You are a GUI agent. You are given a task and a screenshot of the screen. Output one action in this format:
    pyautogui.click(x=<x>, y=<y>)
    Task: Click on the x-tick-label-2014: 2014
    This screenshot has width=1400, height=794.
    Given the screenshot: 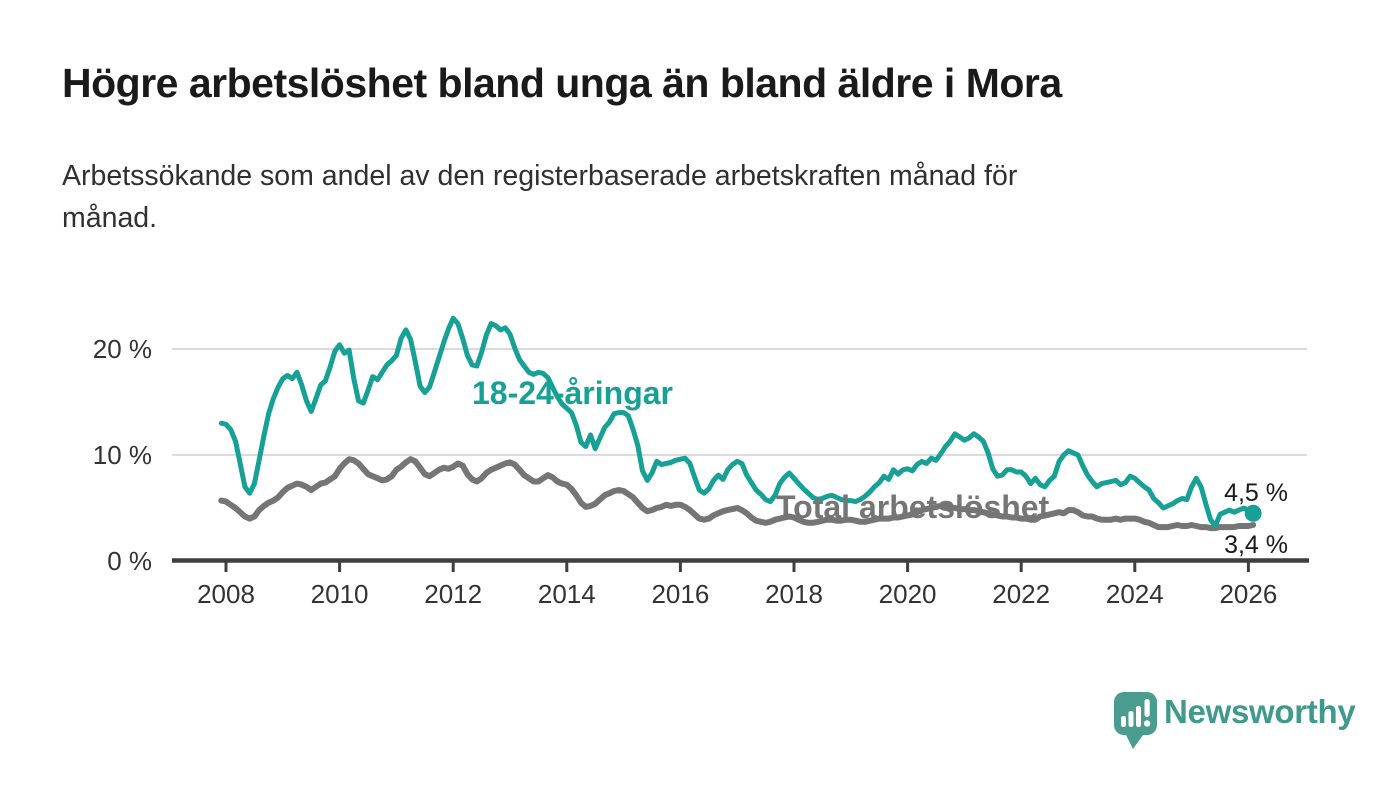 What is the action you would take?
    pyautogui.click(x=567, y=594)
    